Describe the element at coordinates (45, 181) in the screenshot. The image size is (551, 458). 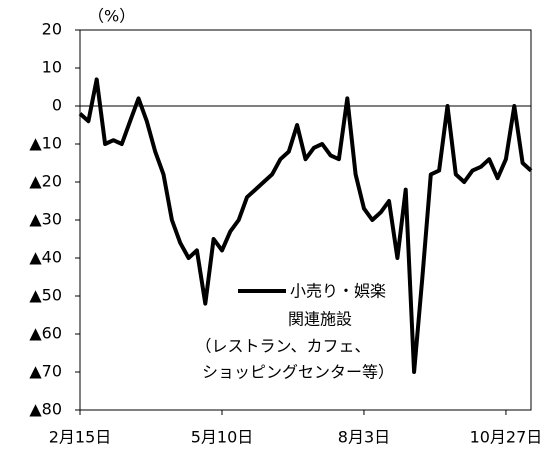
I see `y-tick-label: ▲20` at that location.